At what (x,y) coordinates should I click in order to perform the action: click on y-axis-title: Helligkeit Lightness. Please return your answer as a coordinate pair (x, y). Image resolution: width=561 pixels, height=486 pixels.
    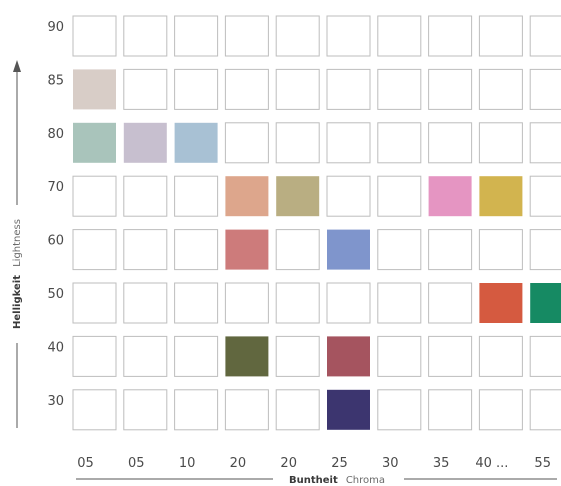
    Looking at the image, I should click on (14, 274).